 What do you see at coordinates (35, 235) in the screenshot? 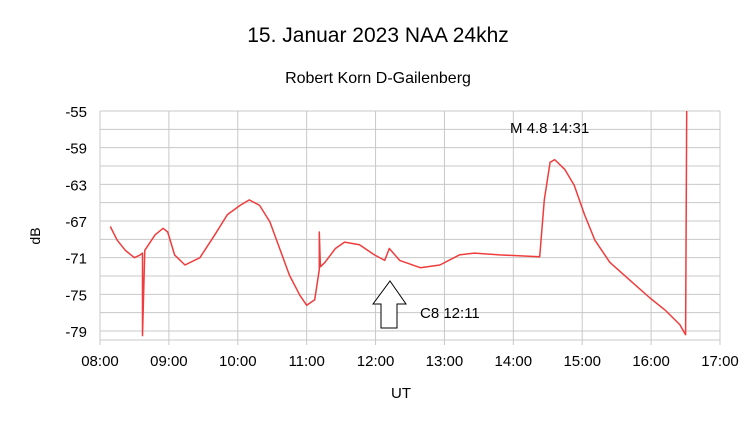
I see `y-axis-label: dB` at bounding box center [35, 235].